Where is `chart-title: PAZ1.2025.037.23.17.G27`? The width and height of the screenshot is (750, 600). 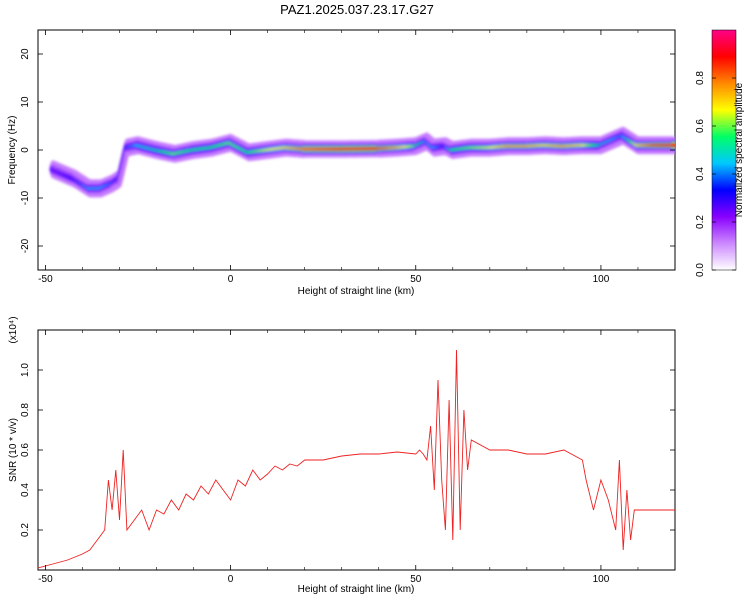 chart-title: PAZ1.2025.037.23.17.G27 is located at coordinates (357, 9).